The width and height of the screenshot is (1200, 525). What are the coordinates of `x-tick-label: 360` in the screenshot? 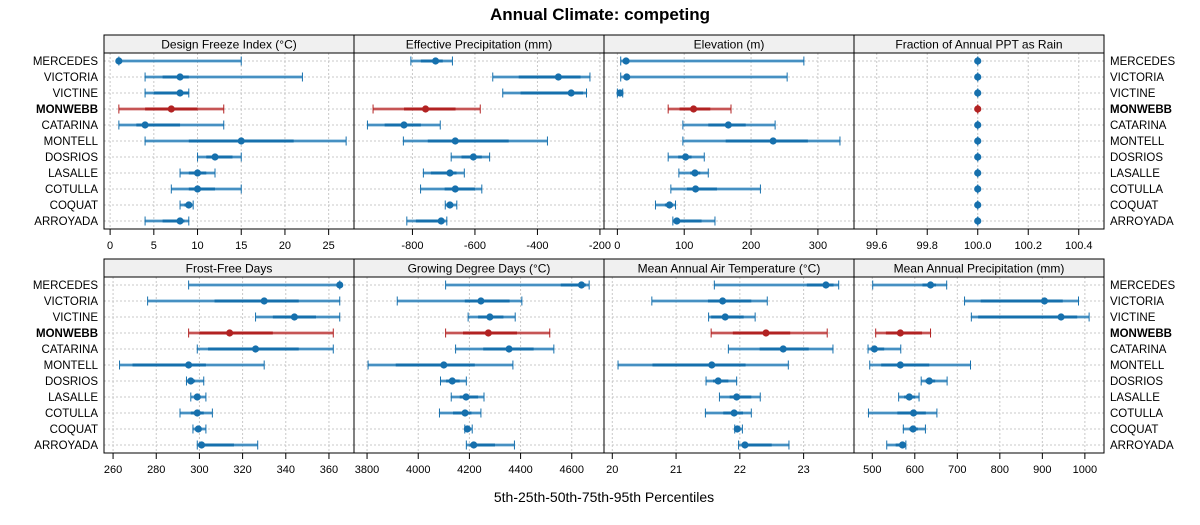 It's located at (329, 470).